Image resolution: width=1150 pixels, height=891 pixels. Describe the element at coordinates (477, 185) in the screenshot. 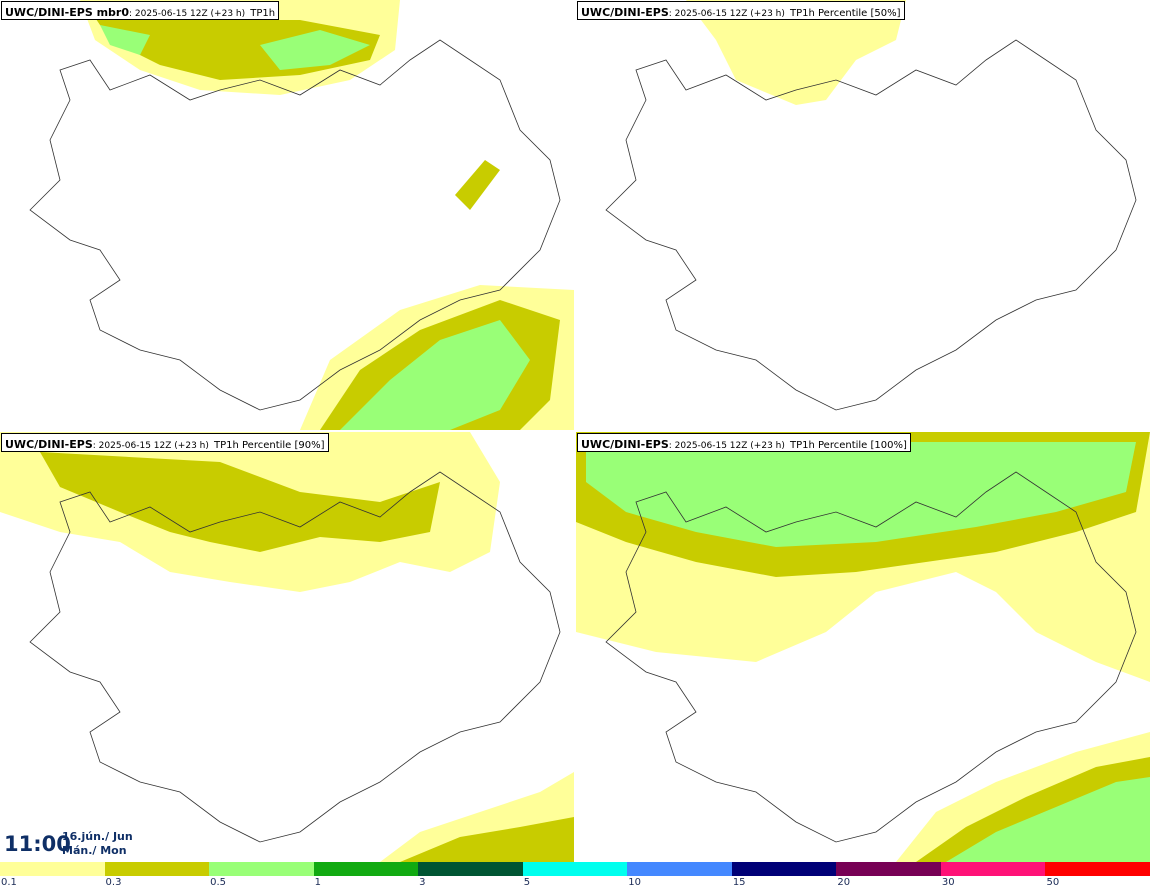

I see `precip-area-east` at that location.